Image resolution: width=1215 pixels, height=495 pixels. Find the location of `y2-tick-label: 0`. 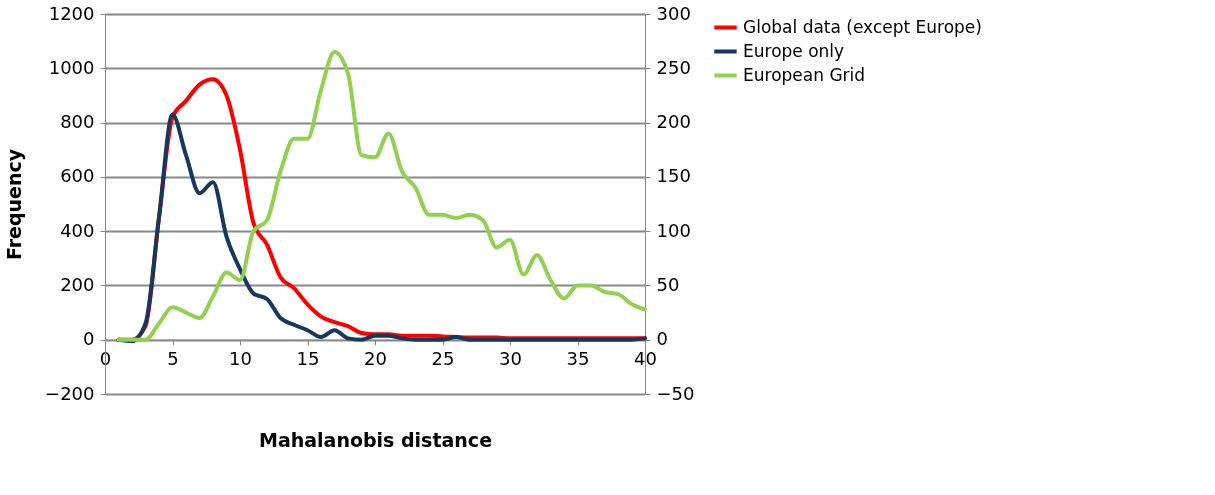

y2-tick-label: 0 is located at coordinates (662, 339).